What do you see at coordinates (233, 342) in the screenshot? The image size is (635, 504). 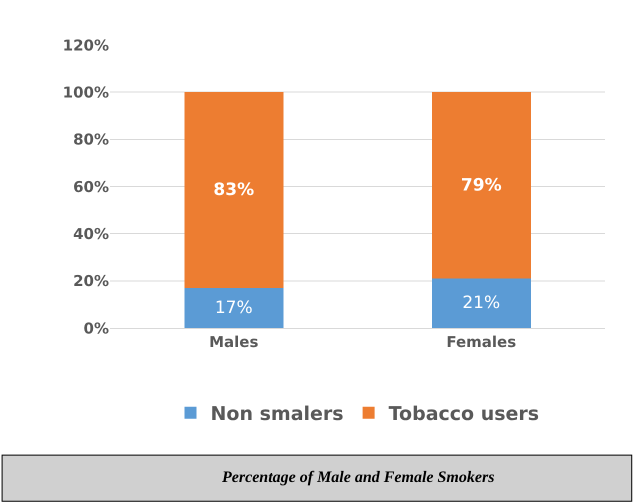 I see `x-tick-label: Males` at bounding box center [233, 342].